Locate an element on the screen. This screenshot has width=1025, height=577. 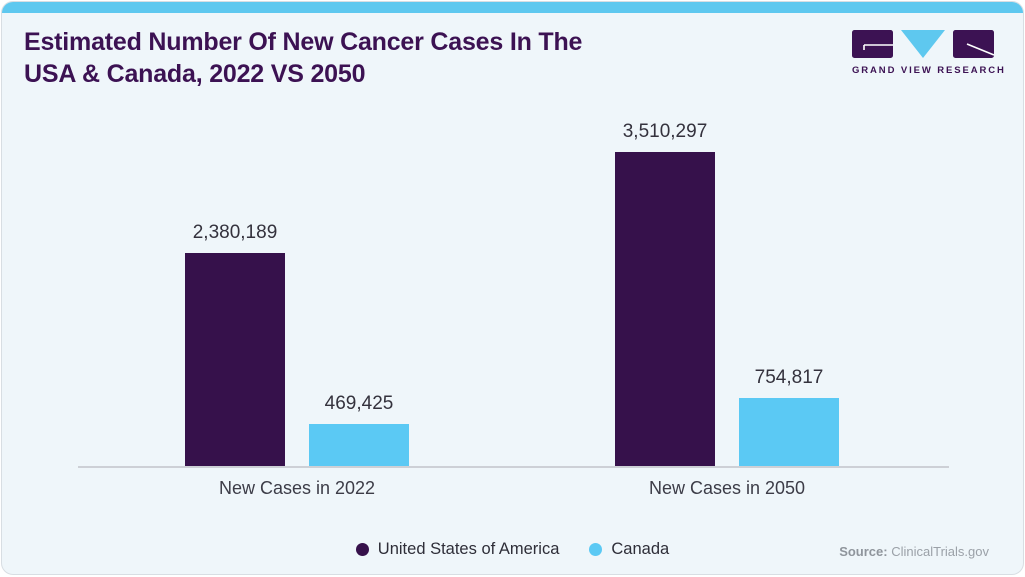
chart-title-line2: USA & Canada, 2022 VS 2050 is located at coordinates (195, 74).